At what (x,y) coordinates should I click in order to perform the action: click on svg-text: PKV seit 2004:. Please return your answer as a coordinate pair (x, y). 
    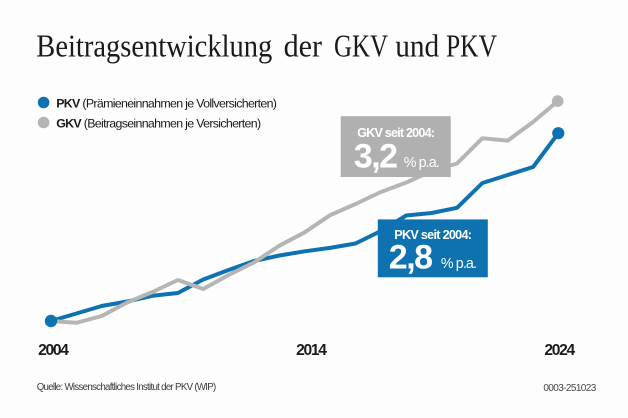
    Looking at the image, I should click on (432, 235).